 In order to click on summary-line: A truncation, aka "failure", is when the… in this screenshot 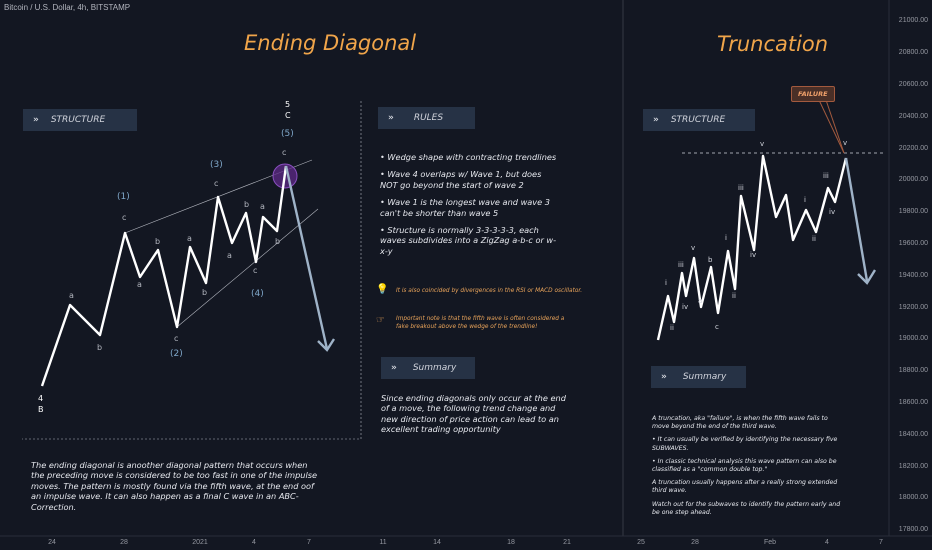, I will do `click(740, 423)`.